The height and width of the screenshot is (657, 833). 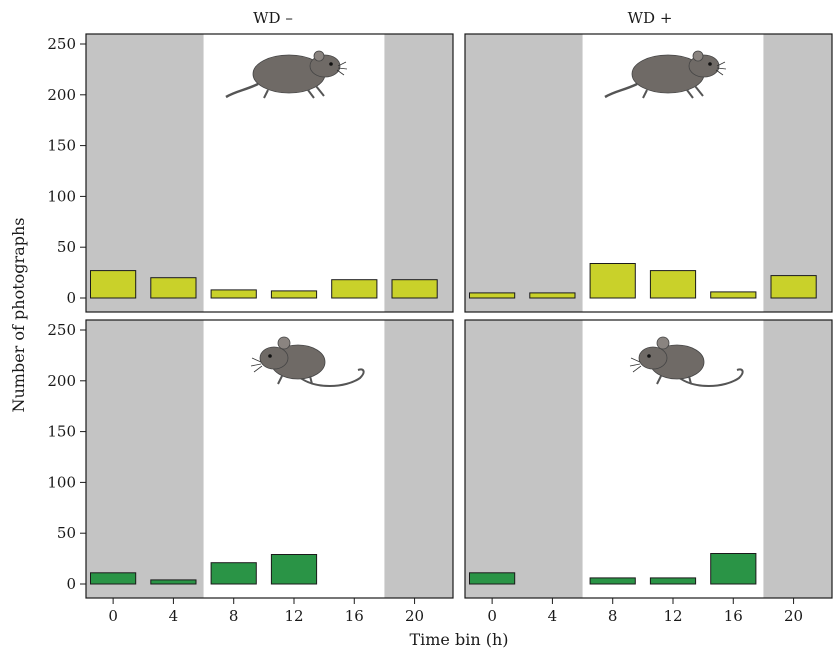 I want to click on y-axis-title: Number of photographs, so click(x=18, y=315).